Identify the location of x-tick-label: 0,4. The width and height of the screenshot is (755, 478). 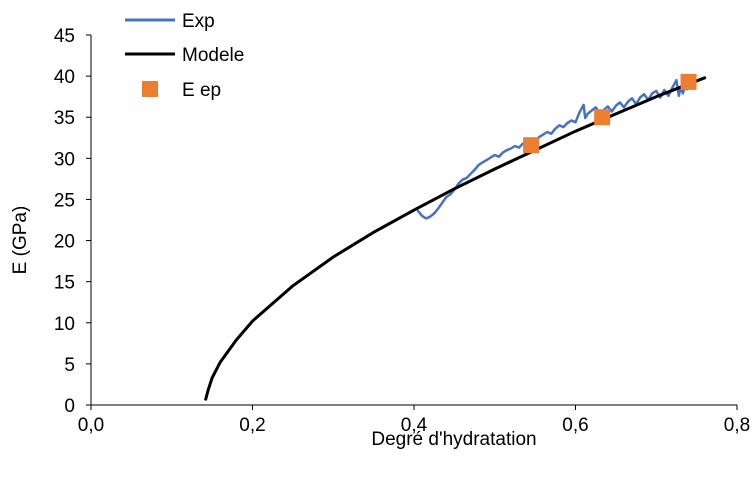
(414, 425).